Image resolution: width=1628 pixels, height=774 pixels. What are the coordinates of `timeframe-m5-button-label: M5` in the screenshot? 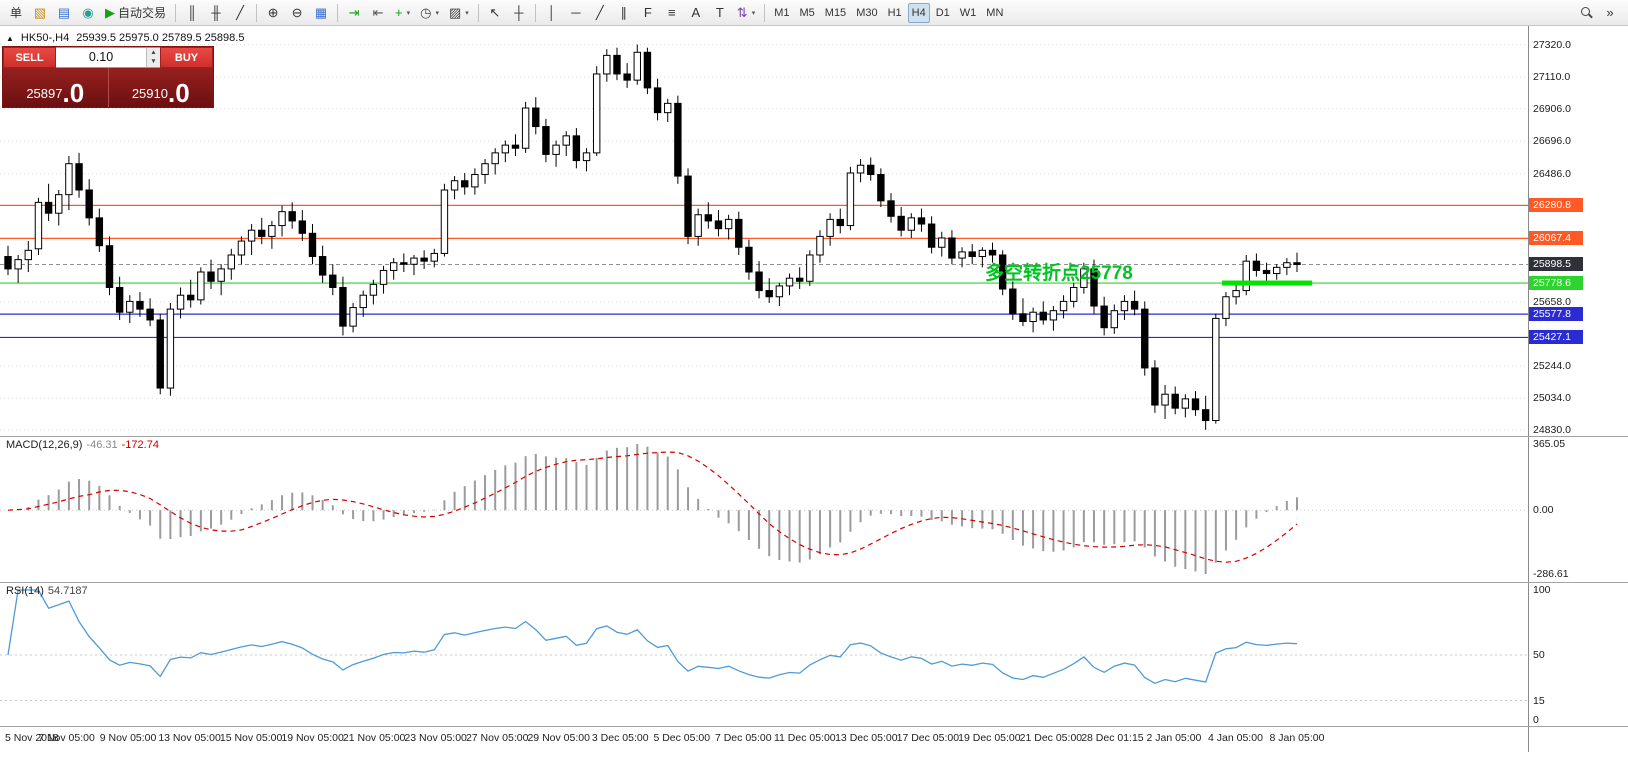 It's located at (807, 12).